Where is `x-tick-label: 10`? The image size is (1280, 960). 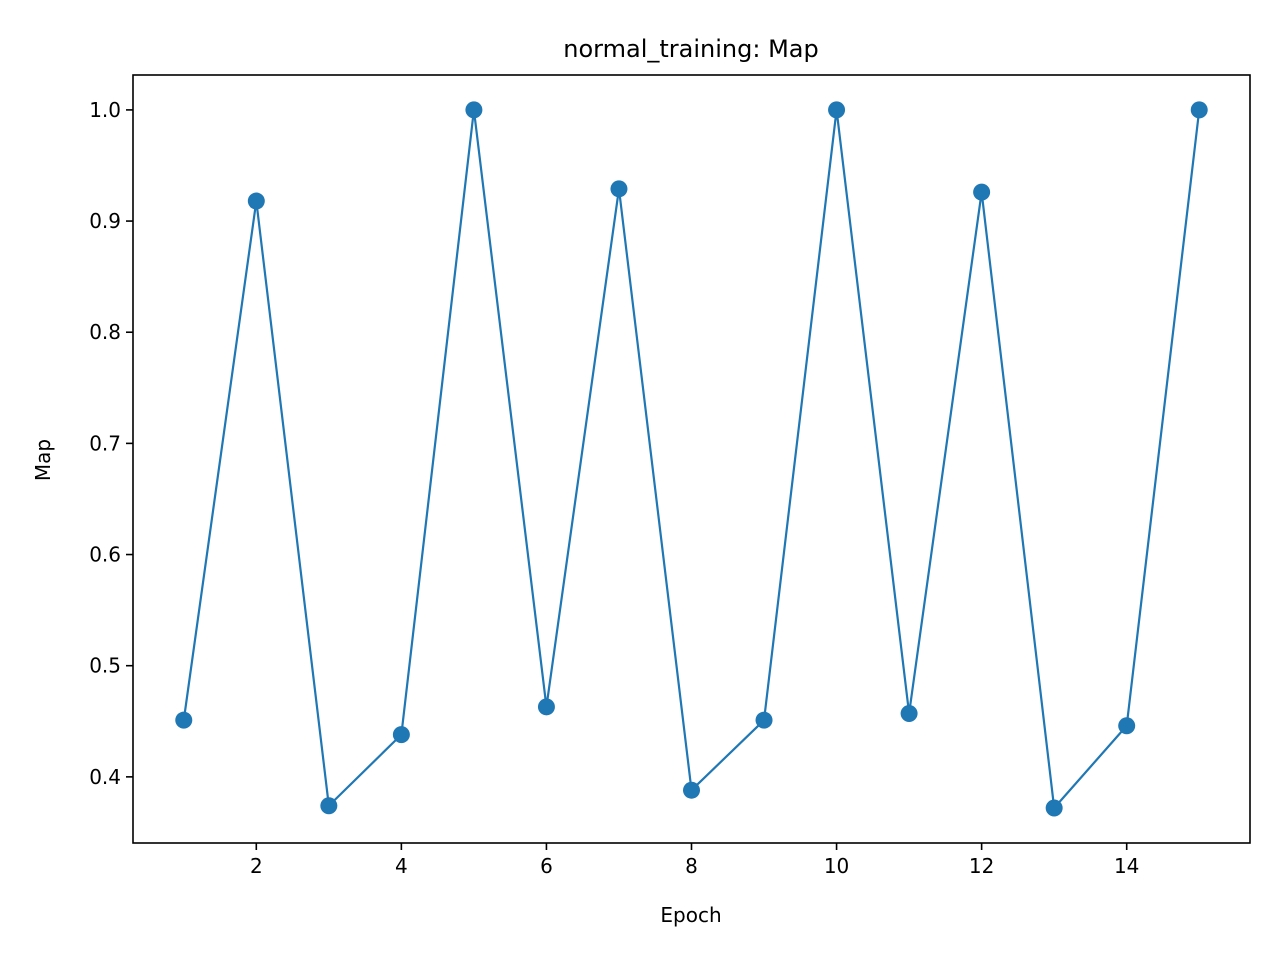 x-tick-label: 10 is located at coordinates (836, 866).